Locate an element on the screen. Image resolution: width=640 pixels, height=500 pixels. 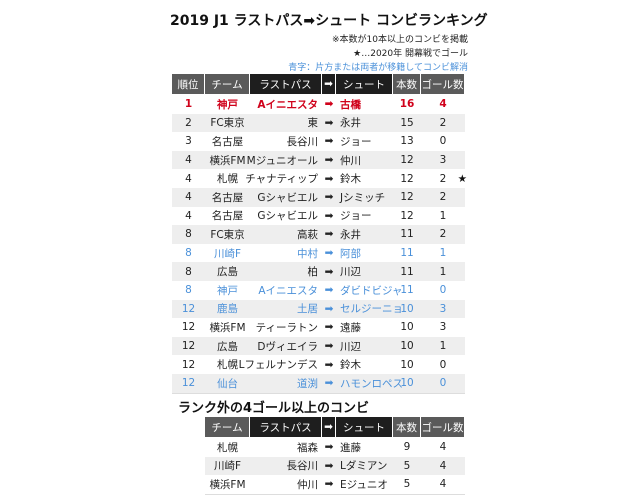
table-row: 12 鹿島 土居 ➡ セルジーニョ 10 3 is located at coordinates (318, 309).